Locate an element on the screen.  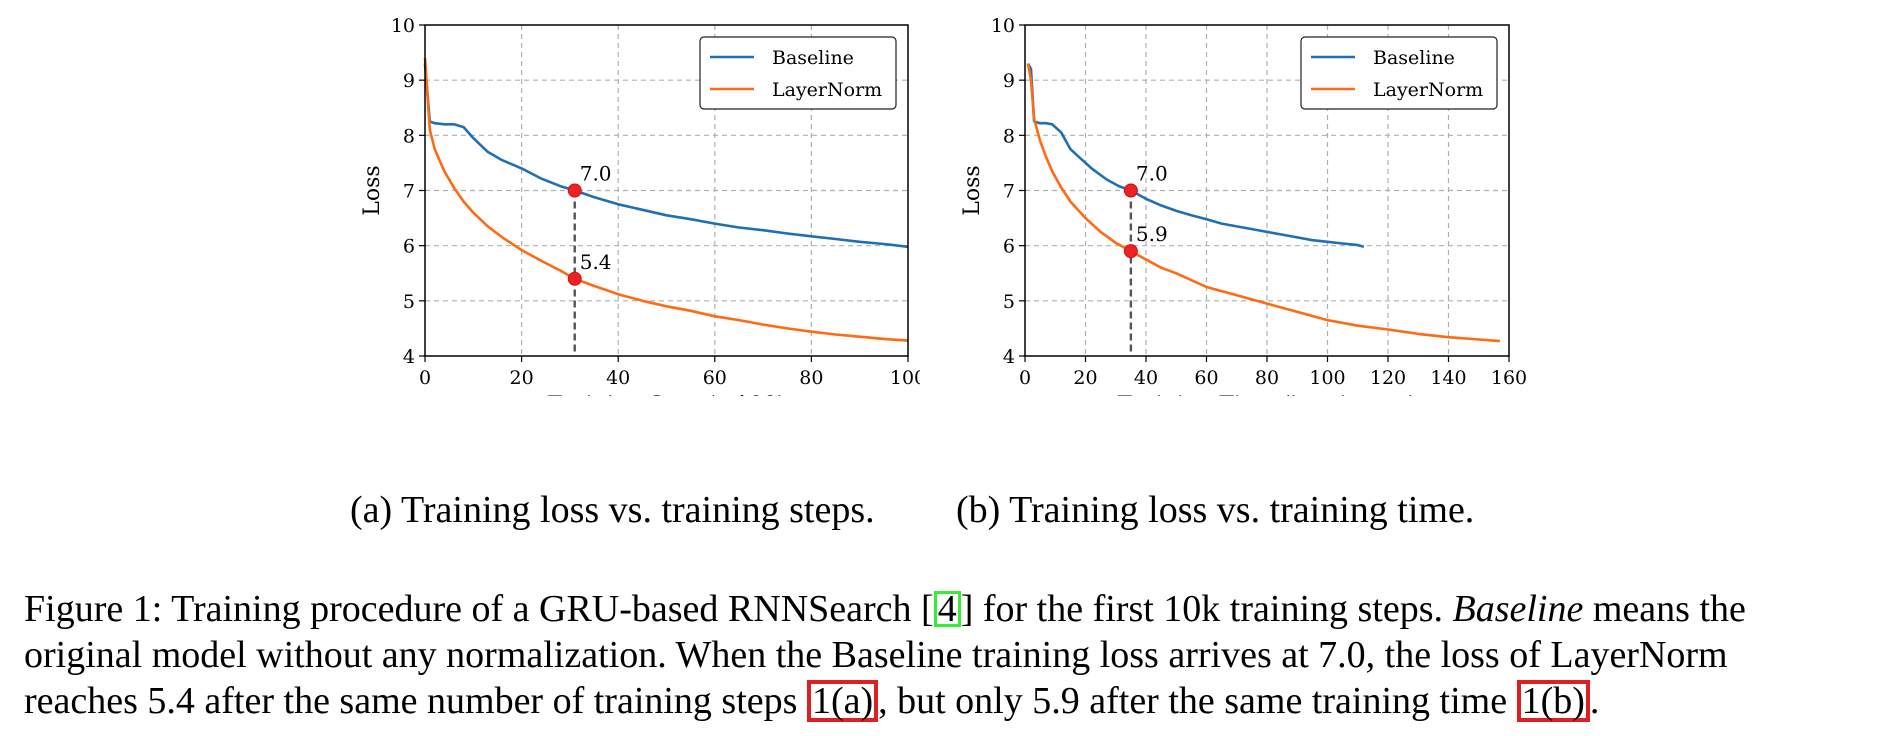
subcaption-b: (b) Training loss vs. training time. is located at coordinates (1215, 510).